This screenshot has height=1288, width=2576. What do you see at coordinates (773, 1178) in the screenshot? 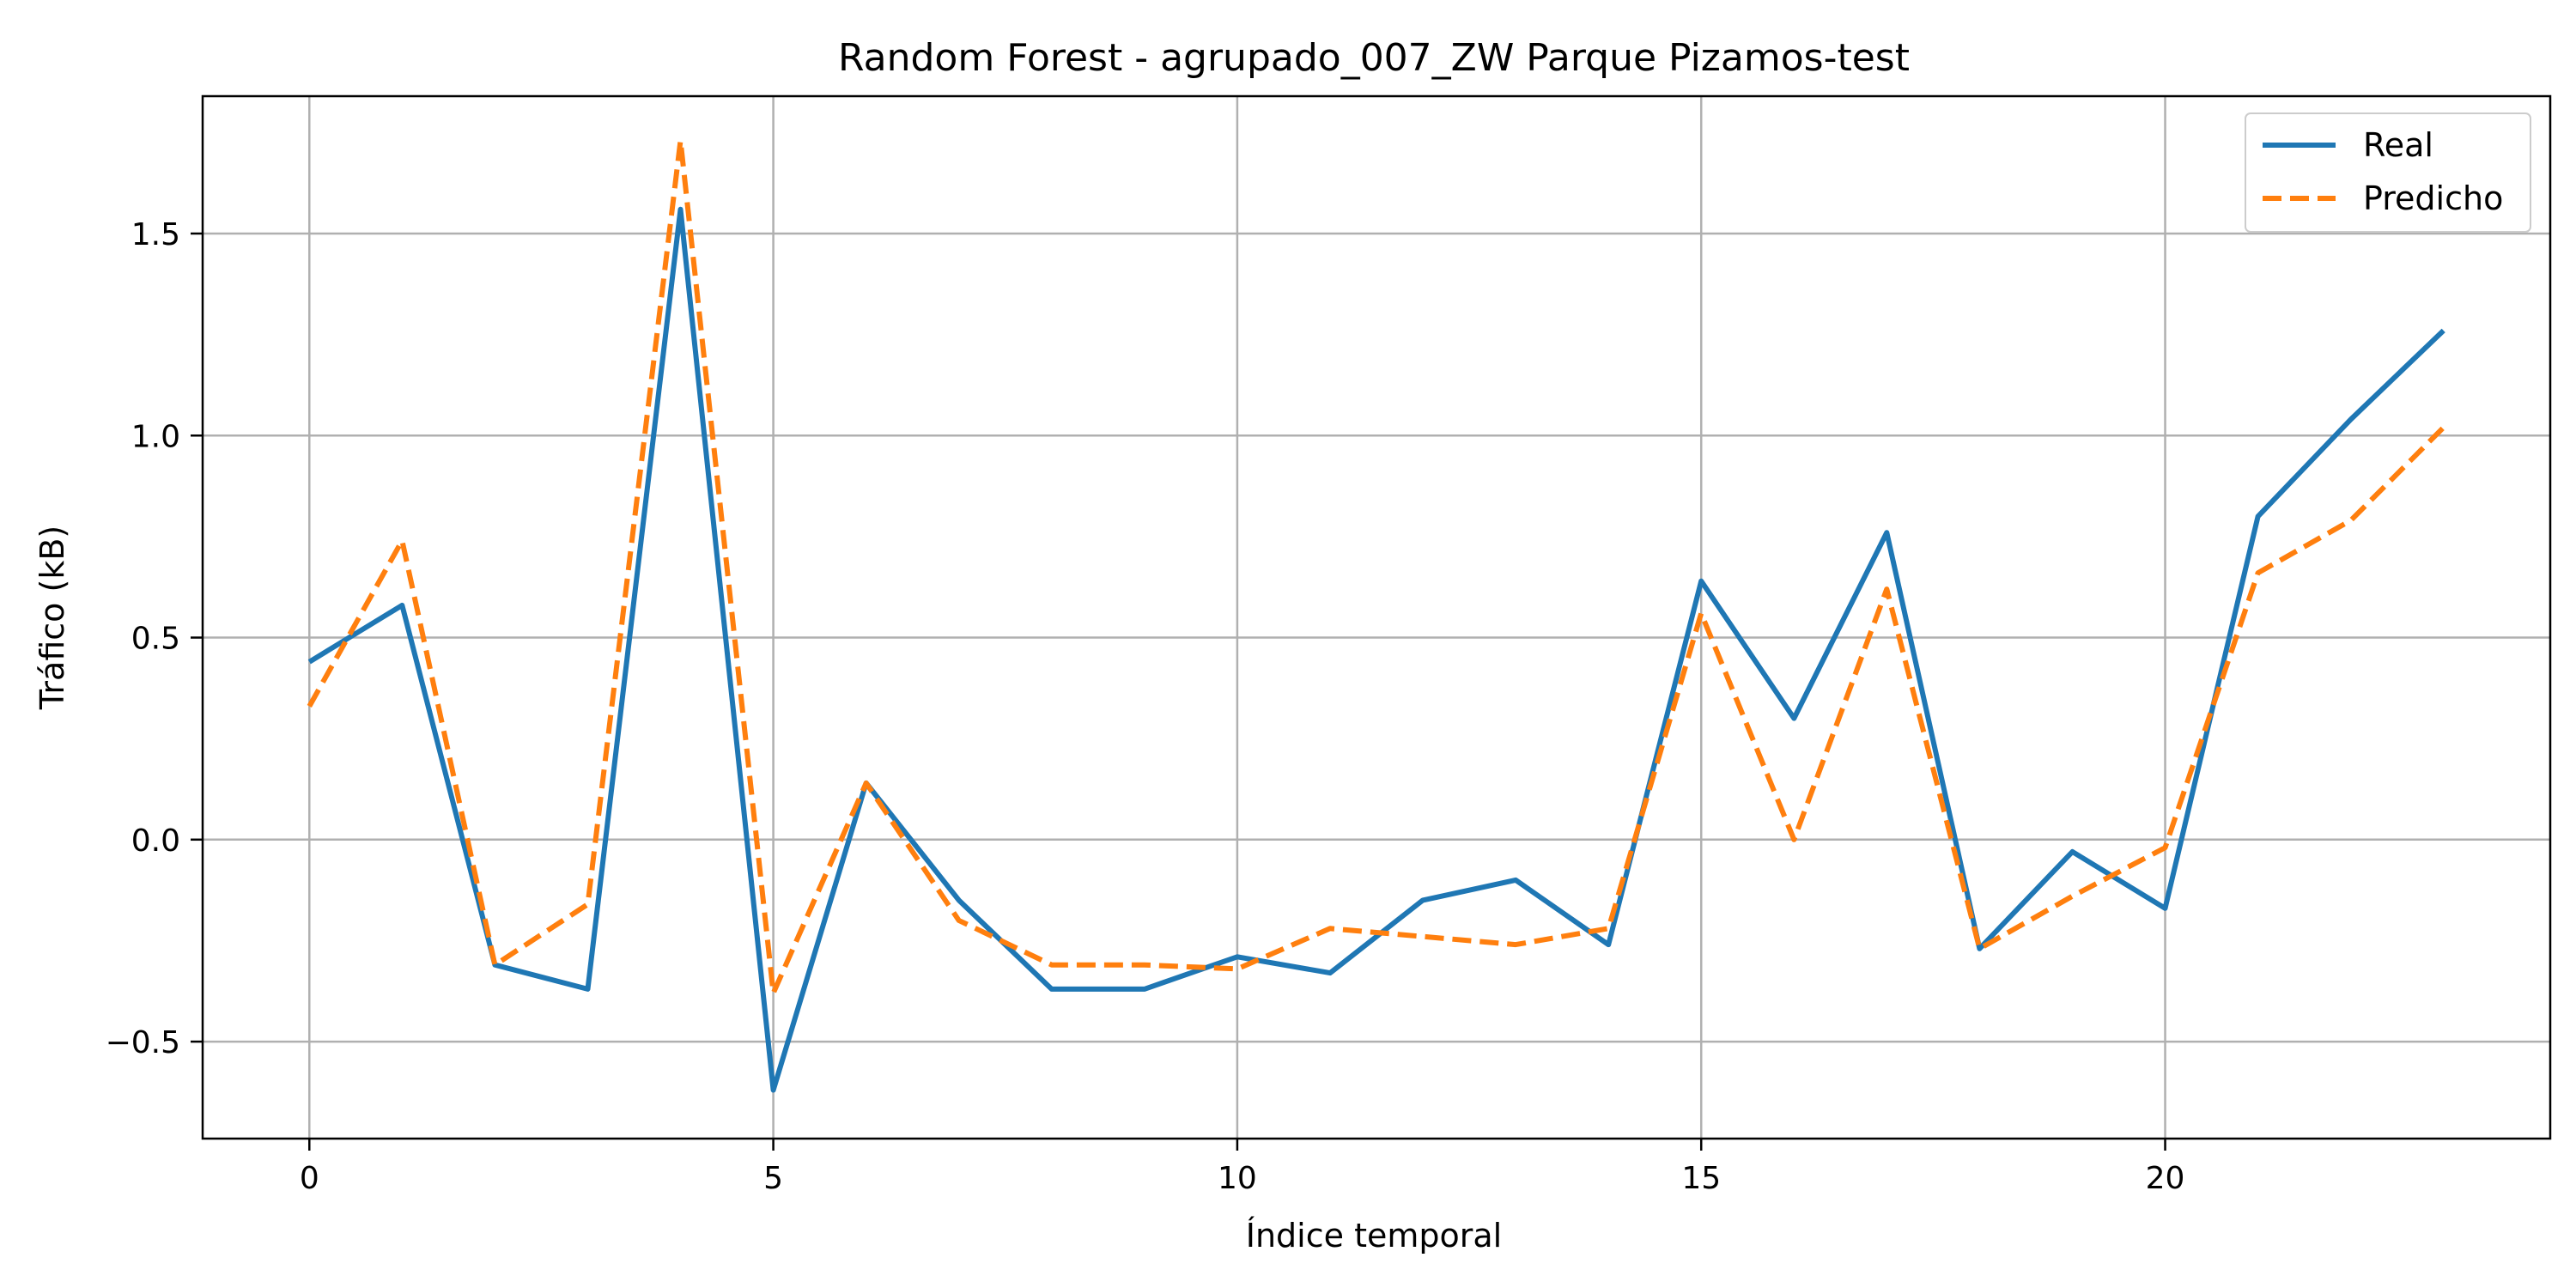
I see `x-tick-label: 5` at bounding box center [773, 1178].